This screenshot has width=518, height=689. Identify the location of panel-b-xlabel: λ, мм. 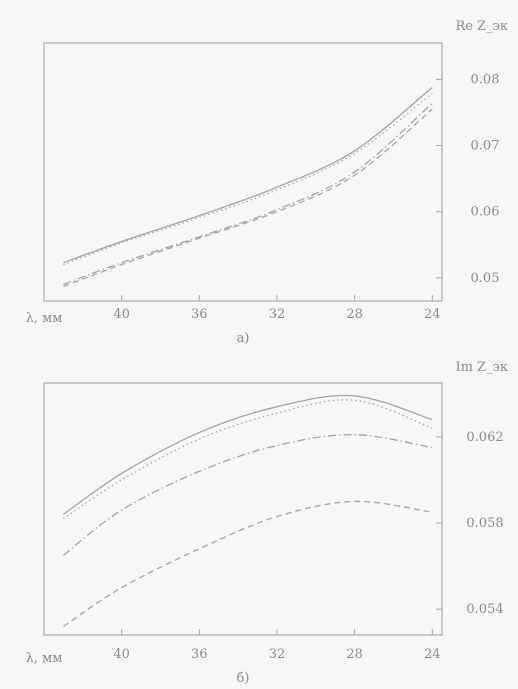
(44, 658).